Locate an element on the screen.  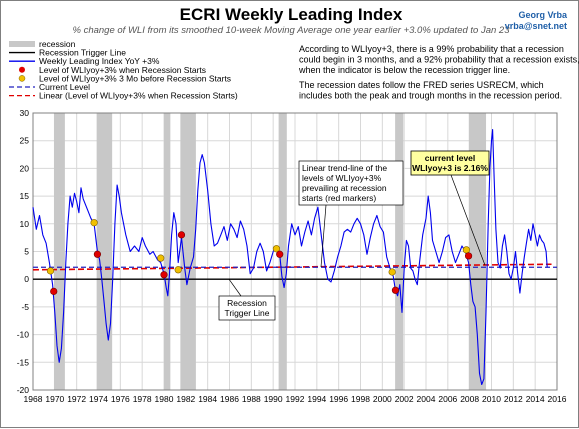
marker-layer is located at coordinates (259, 257).